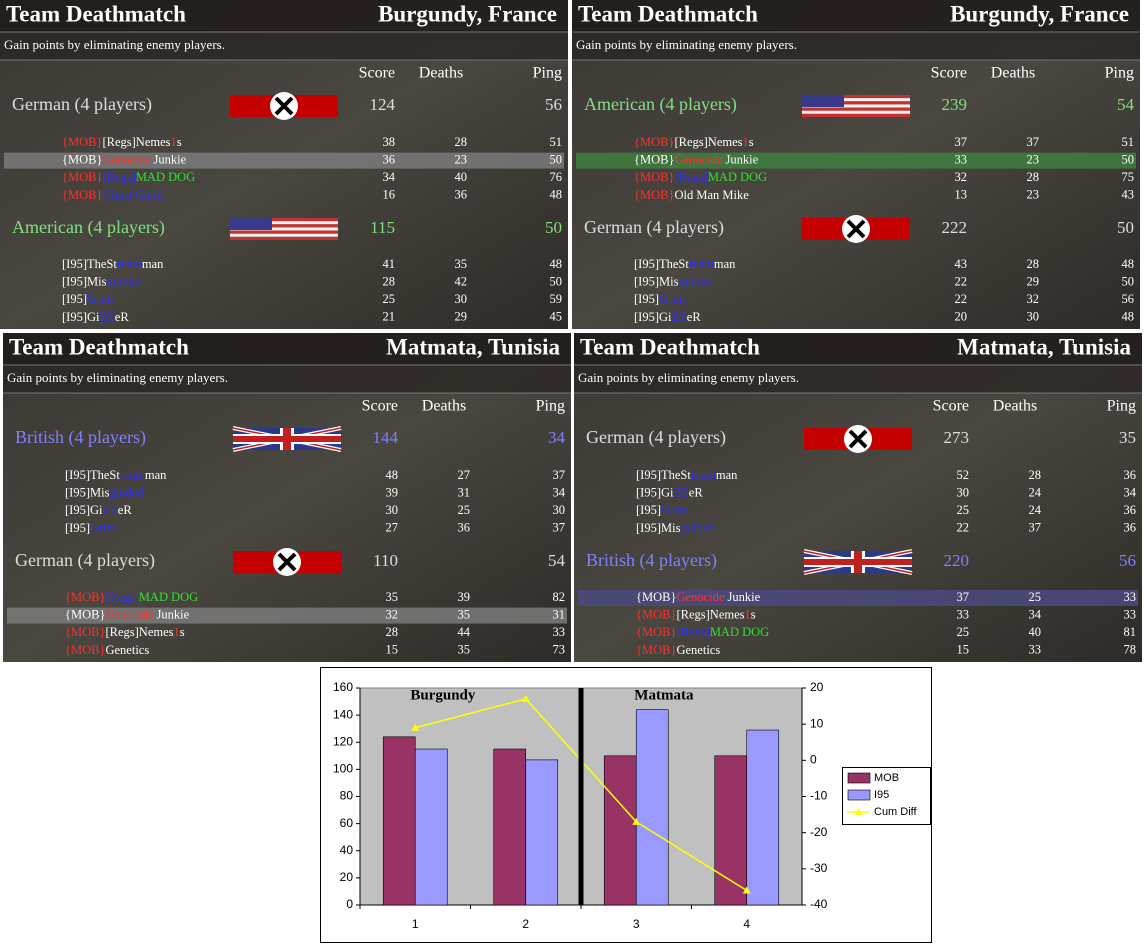 Image resolution: width=1144 pixels, height=950 pixels. Describe the element at coordinates (661, 264) in the screenshot. I see `name-segment: [I95]TheSt` at that location.